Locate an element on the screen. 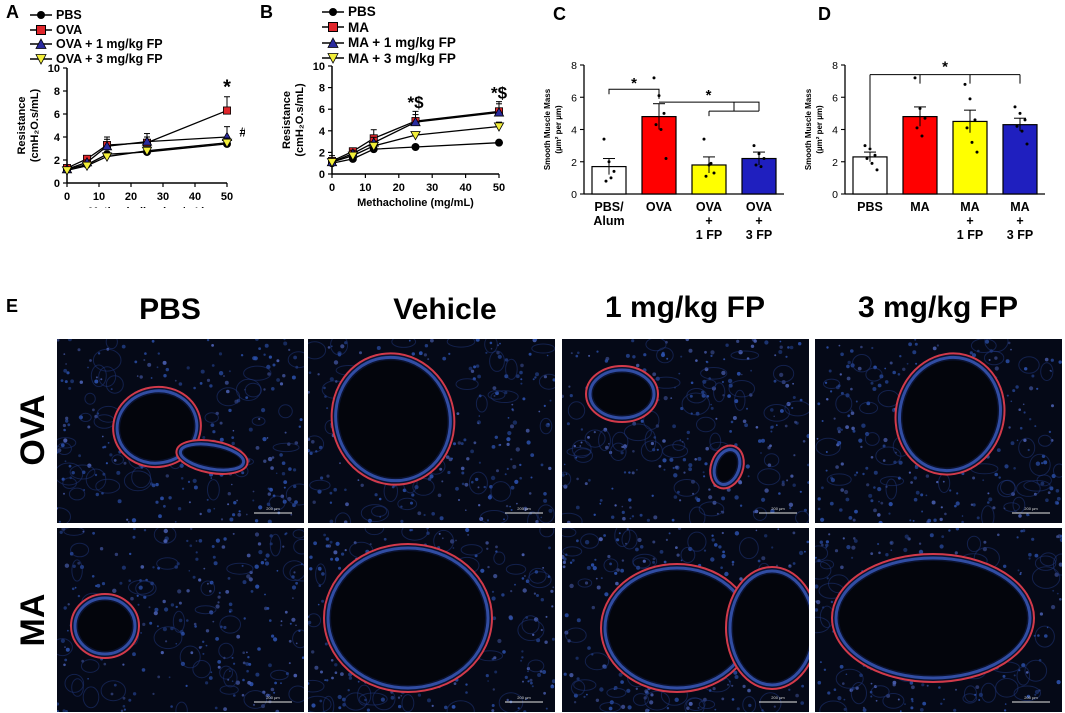 The width and height of the screenshot is (1065, 713). y-tick-label: 6 is located at coordinates (574, 98).